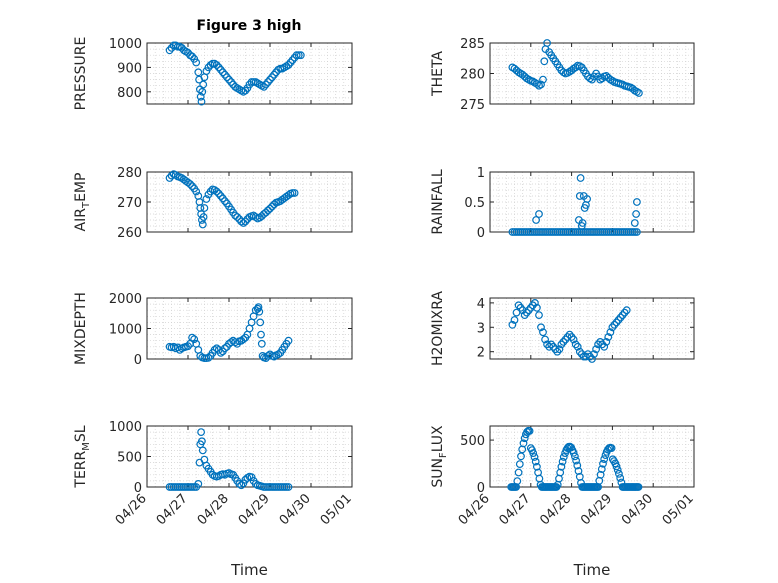 The image size is (778, 583). I want to click on y-axis-label: THETA, so click(438, 74).